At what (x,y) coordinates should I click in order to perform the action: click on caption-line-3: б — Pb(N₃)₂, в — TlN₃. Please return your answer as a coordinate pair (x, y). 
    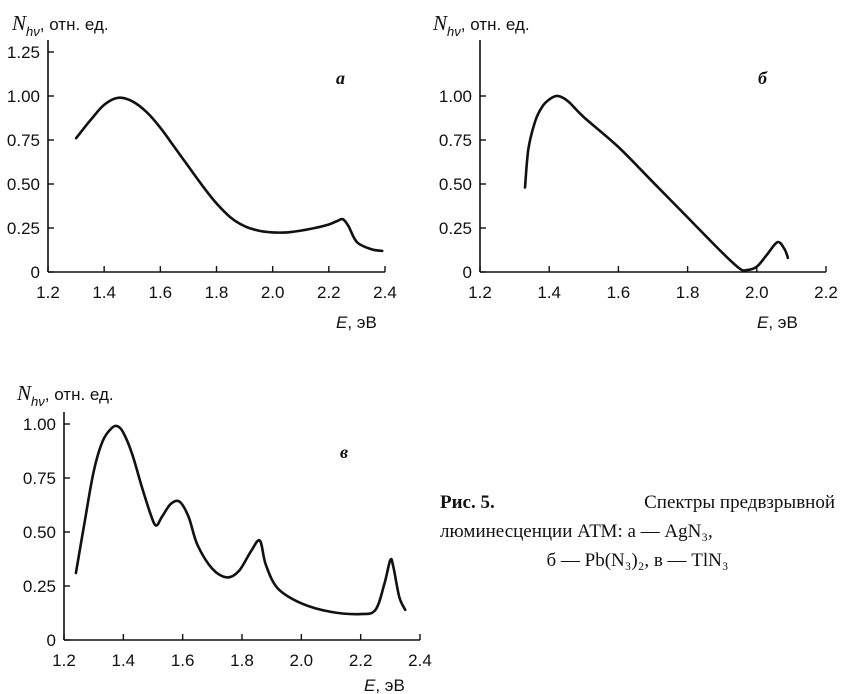
    Looking at the image, I should click on (637, 560).